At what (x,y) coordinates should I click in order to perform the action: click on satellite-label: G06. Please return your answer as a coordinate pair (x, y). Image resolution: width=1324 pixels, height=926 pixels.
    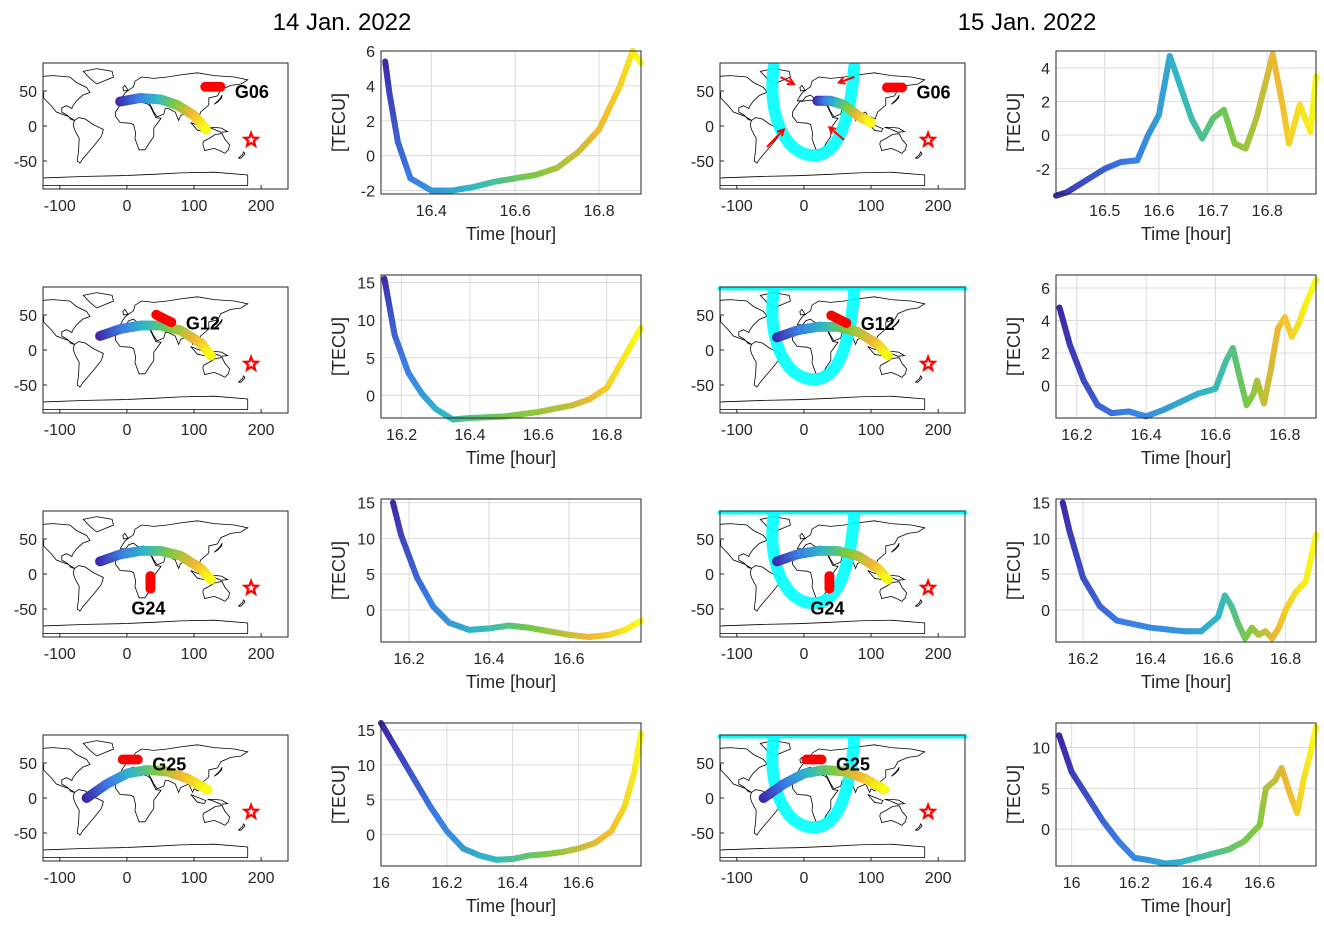
    Looking at the image, I should click on (934, 93).